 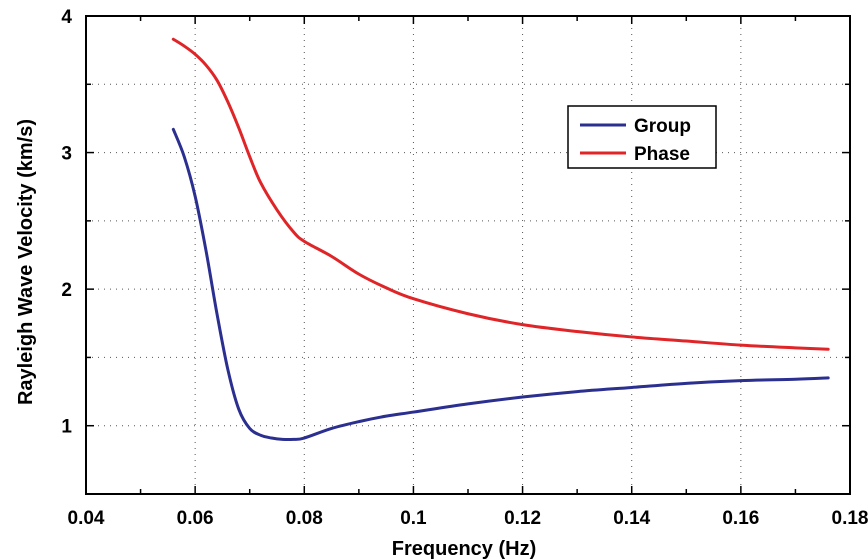 I want to click on x-axis-label: Frequency (Hz), so click(x=464, y=549).